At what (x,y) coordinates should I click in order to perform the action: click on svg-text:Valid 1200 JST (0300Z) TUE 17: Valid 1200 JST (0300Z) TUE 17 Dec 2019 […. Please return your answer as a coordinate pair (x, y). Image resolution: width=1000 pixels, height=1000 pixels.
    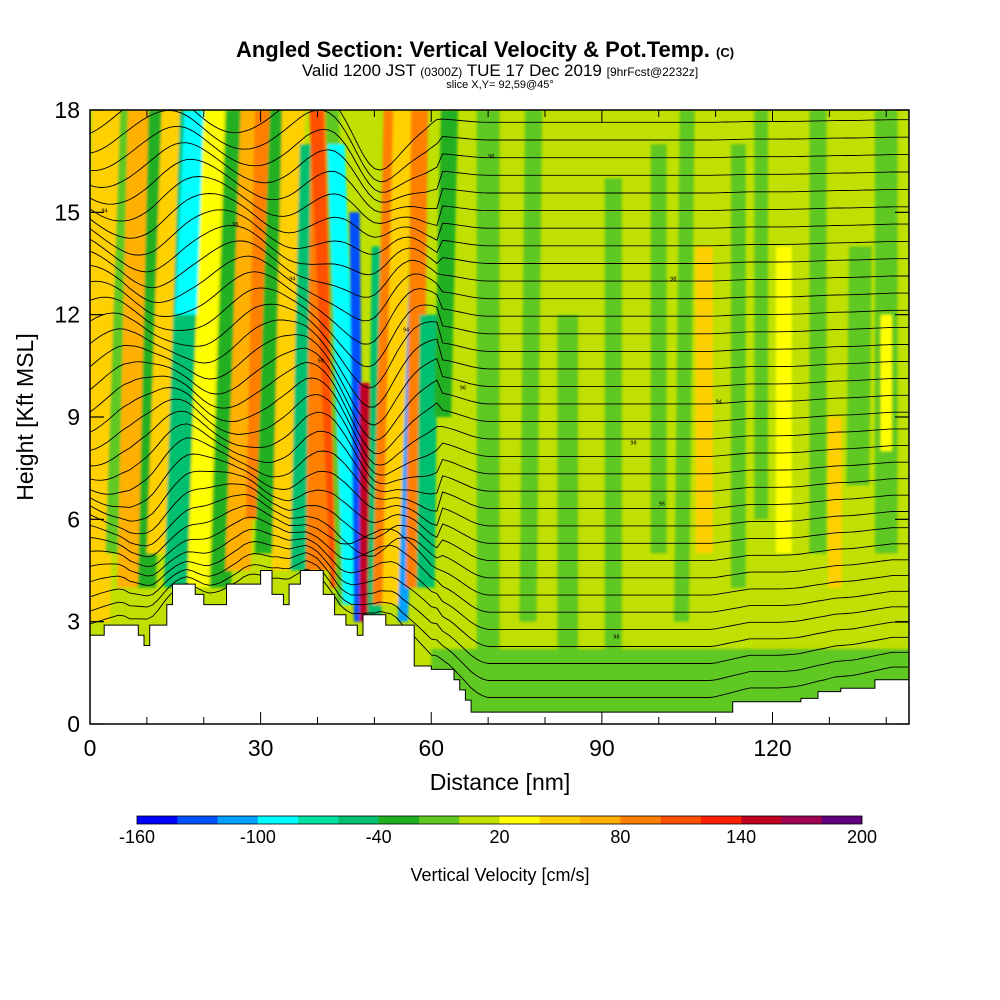
    Looking at the image, I should click on (500, 70).